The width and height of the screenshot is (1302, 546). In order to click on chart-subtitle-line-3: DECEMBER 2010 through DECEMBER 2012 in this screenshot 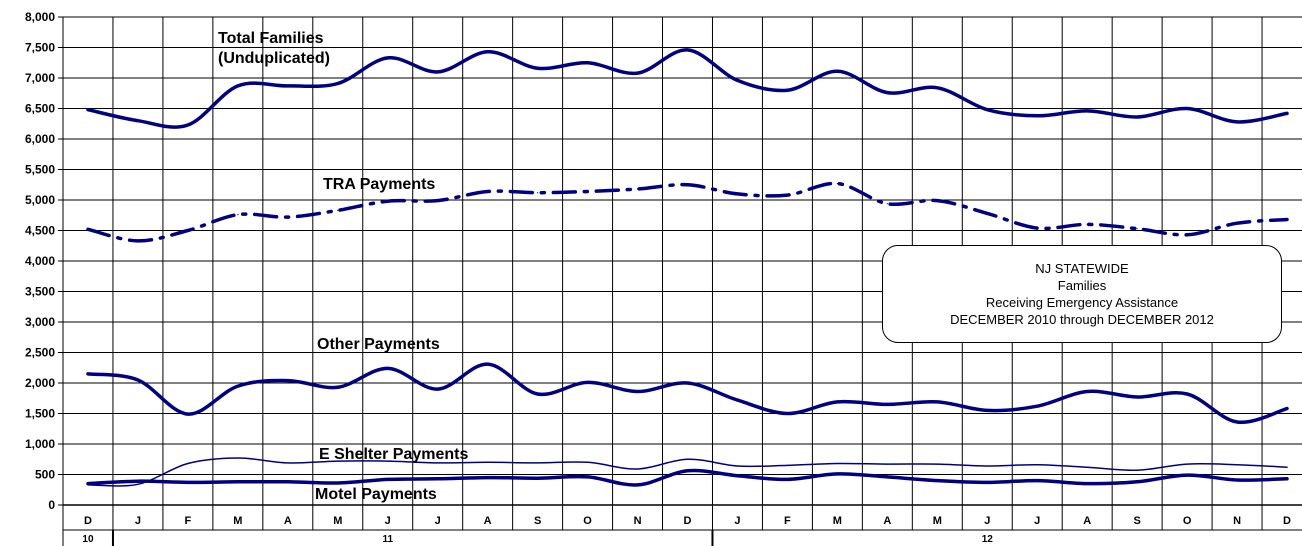, I will do `click(1082, 319)`.